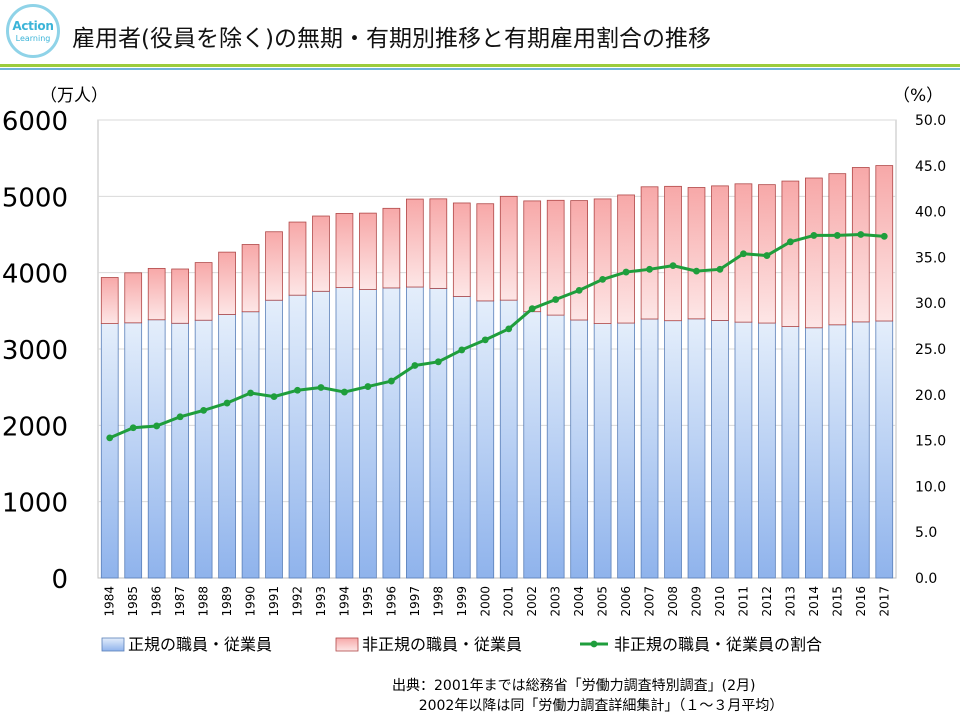 This screenshot has height=720, width=960. Describe the element at coordinates (415, 365) in the screenshot. I see `ratio-point-1997` at that location.